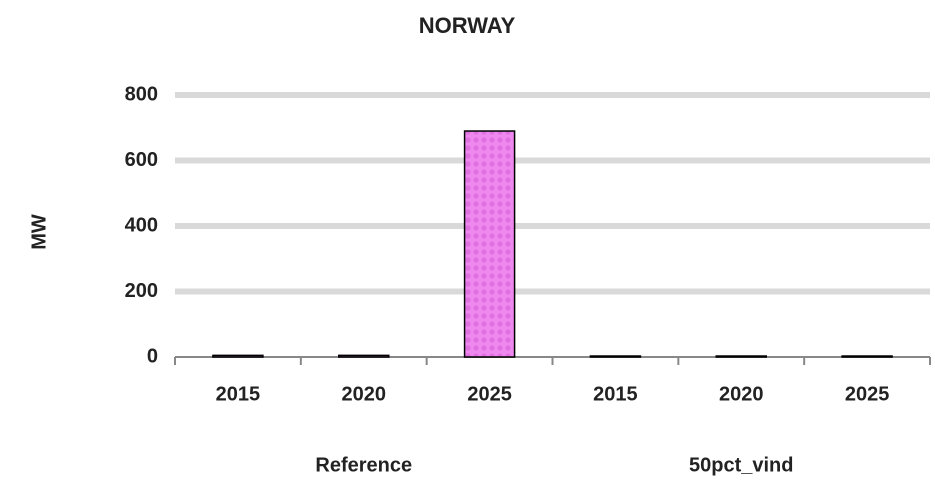 The height and width of the screenshot is (480, 935). Describe the element at coordinates (141, 94) in the screenshot. I see `y-tick-label: 800` at that location.